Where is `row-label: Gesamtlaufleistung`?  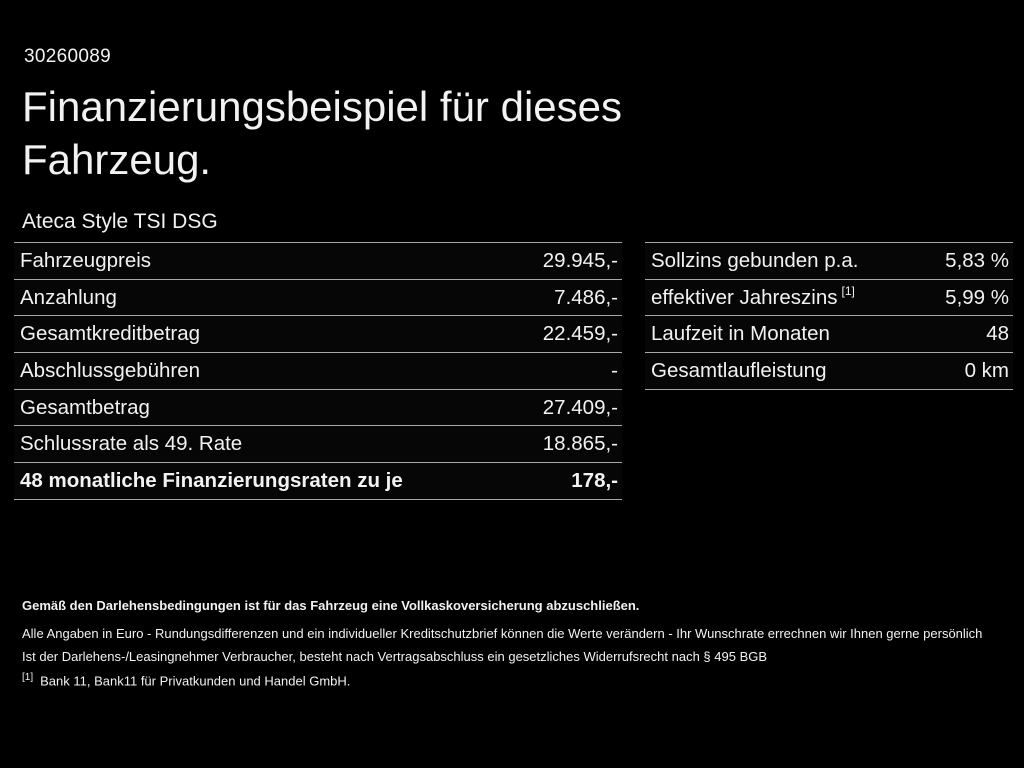
row-label: Gesamtlaufleistung is located at coordinates (739, 370).